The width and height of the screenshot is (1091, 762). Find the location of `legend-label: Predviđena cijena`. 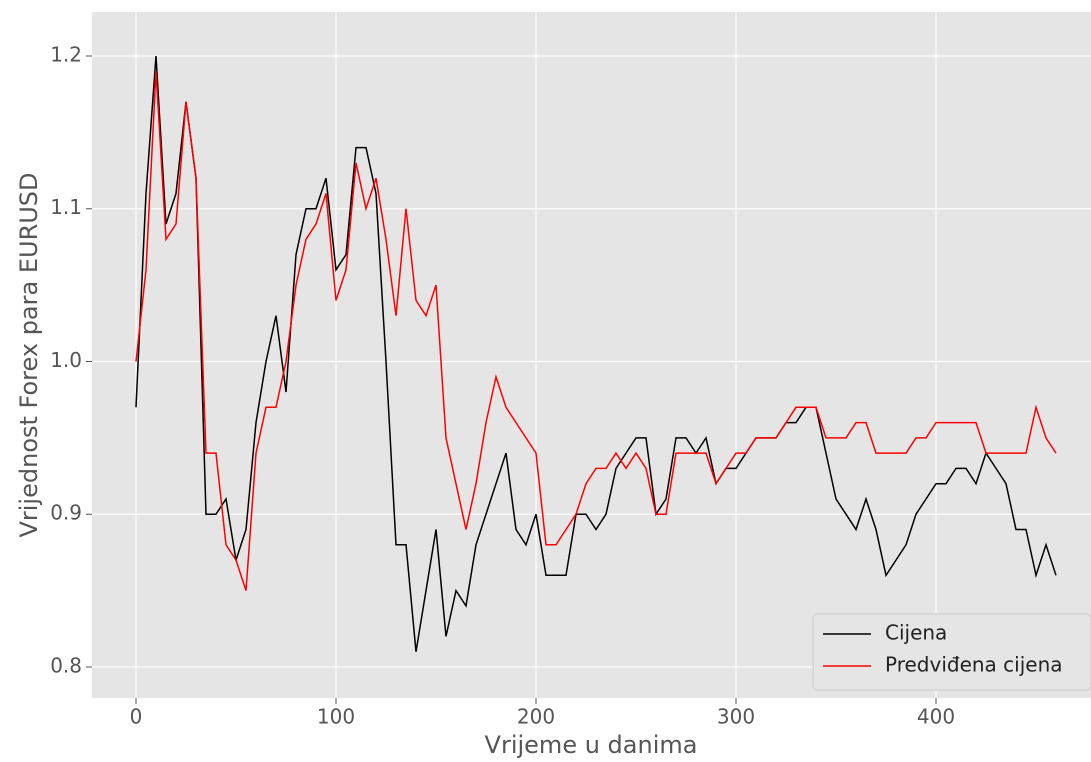

legend-label: Predviđena cijena is located at coordinates (974, 665).